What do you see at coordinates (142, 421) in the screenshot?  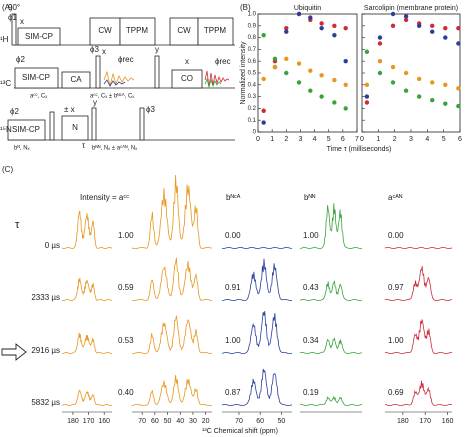 I see `x-tick-label: 70` at bounding box center [142, 421].